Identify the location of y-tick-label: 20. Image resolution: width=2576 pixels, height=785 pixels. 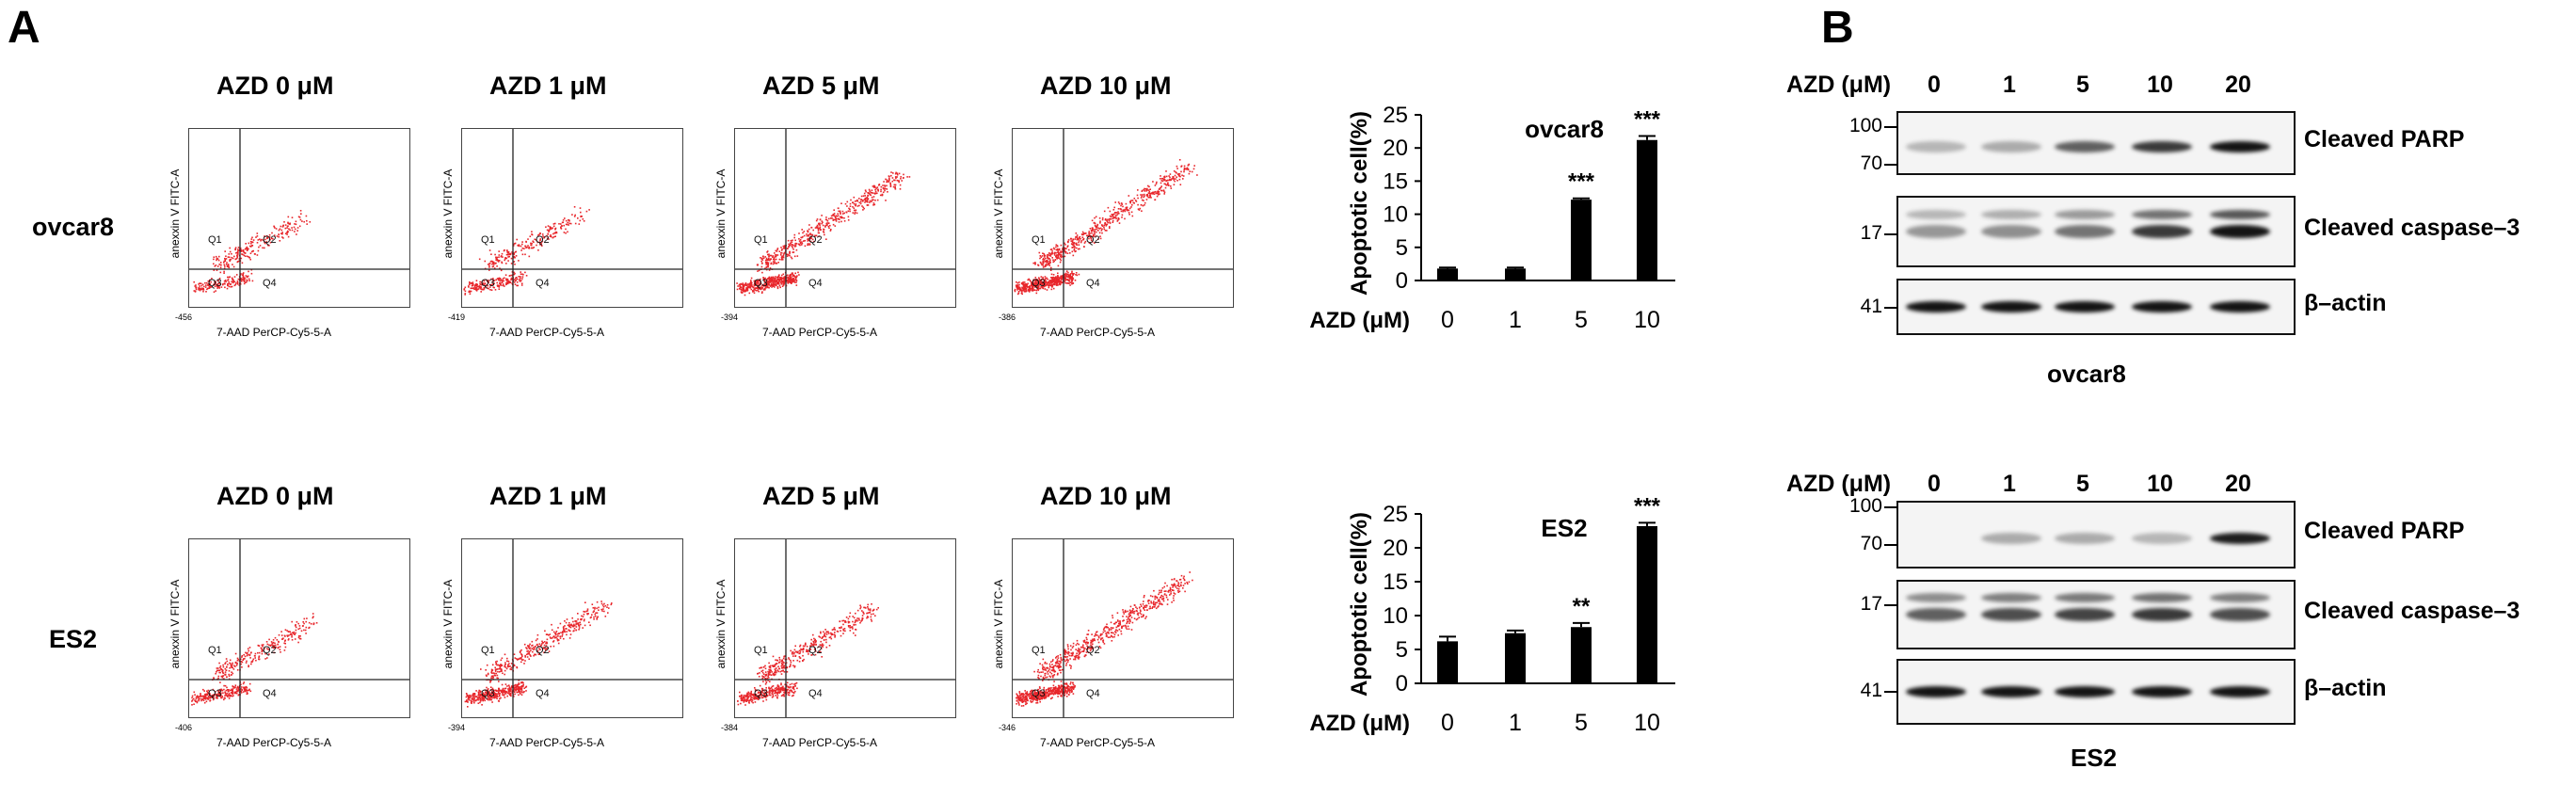
(1395, 548).